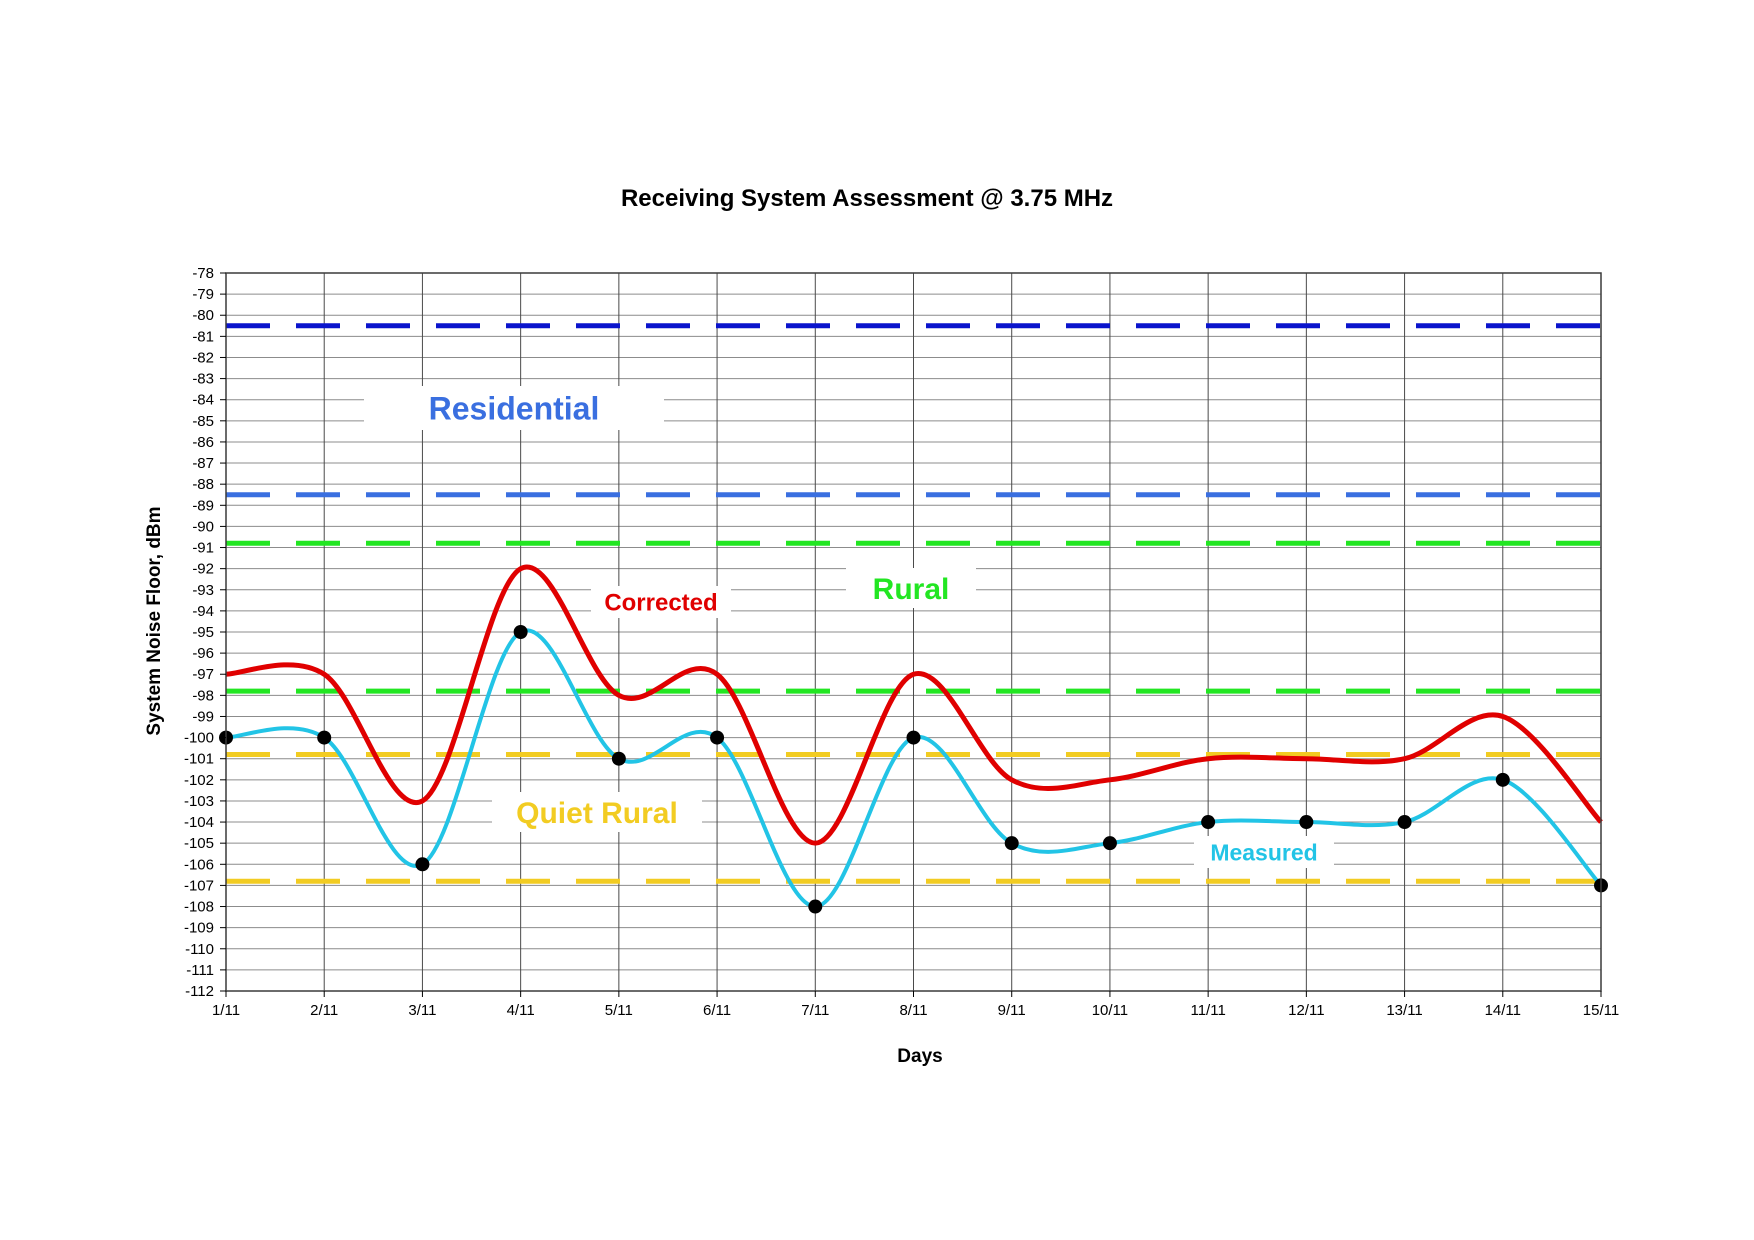  What do you see at coordinates (199, 928) in the screenshot?
I see `y-tick-label: -109` at bounding box center [199, 928].